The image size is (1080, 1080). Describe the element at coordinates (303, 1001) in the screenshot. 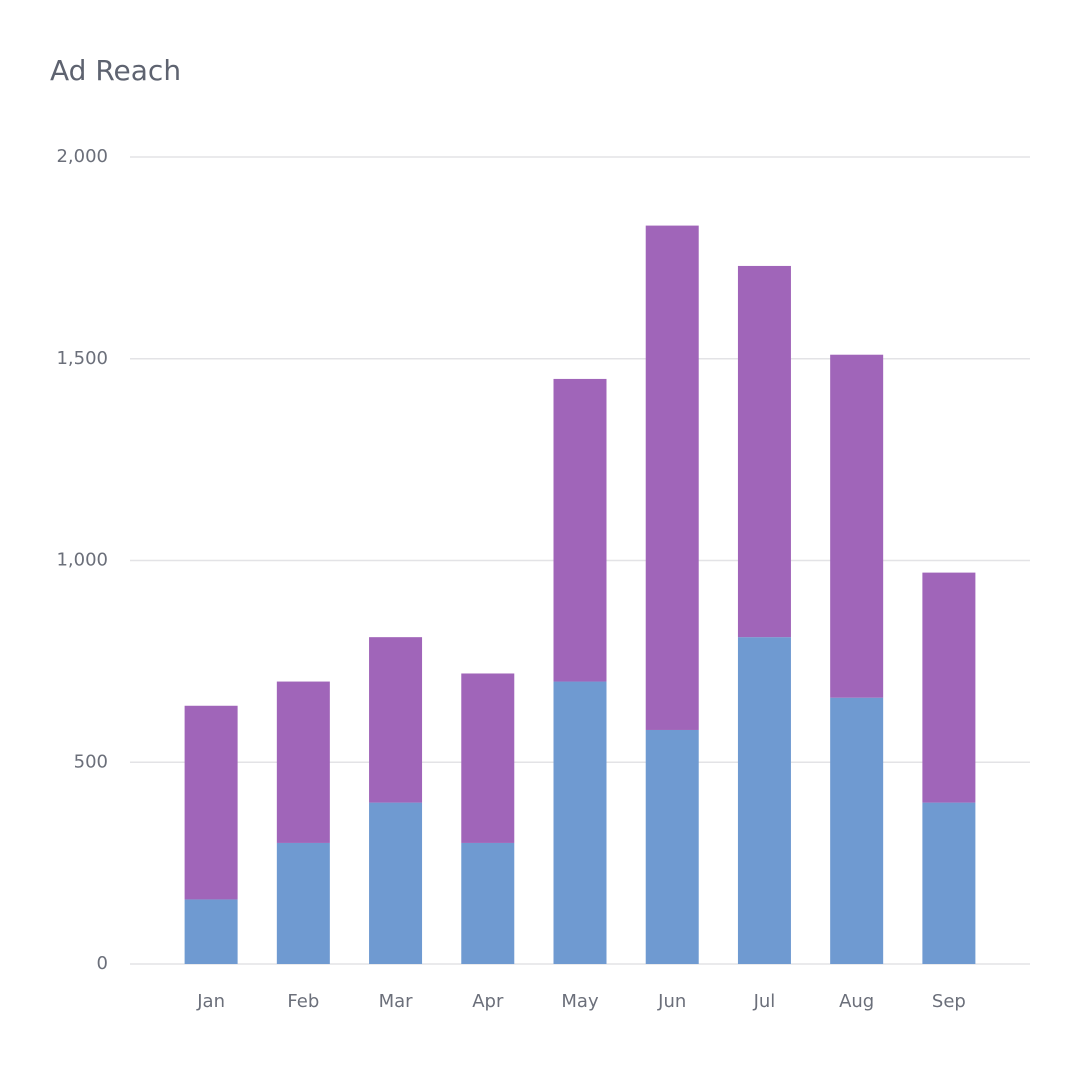

I see `x-tick-label: Feb` at that location.